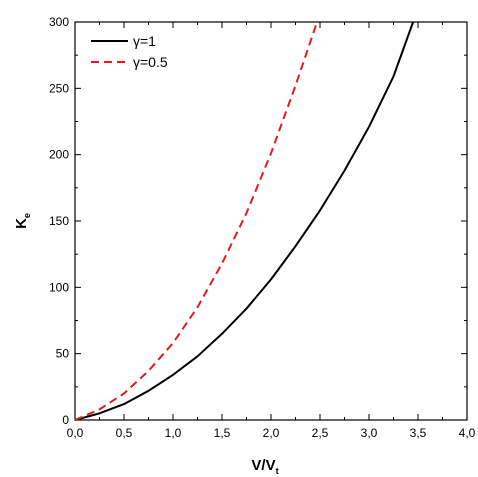 The image size is (478, 477). What do you see at coordinates (59, 88) in the screenshot?
I see `y-tick-label: 250` at bounding box center [59, 88].